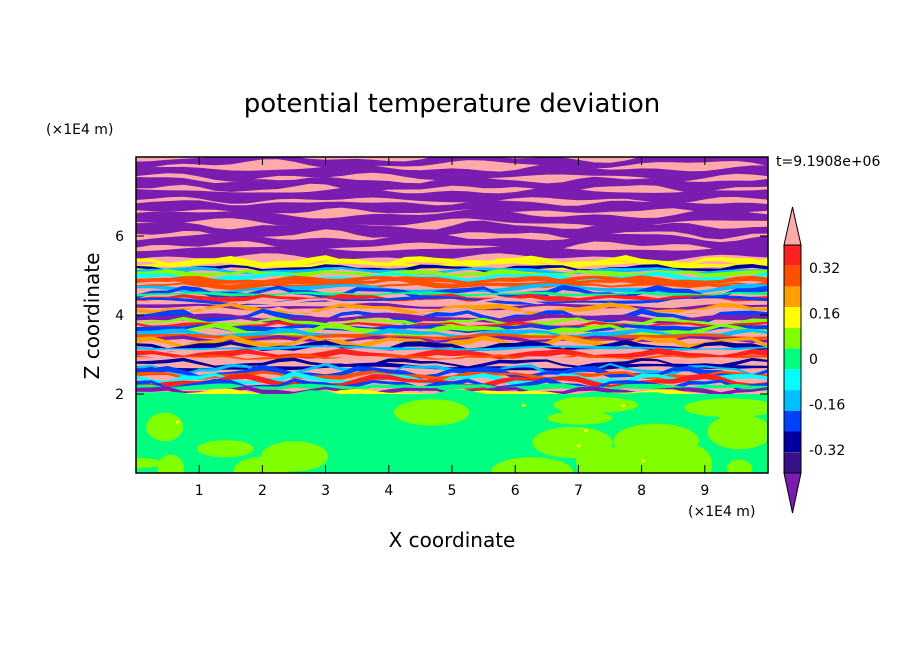 This screenshot has height=654, width=904. I want to click on x-tick-label: 7, so click(578, 491).